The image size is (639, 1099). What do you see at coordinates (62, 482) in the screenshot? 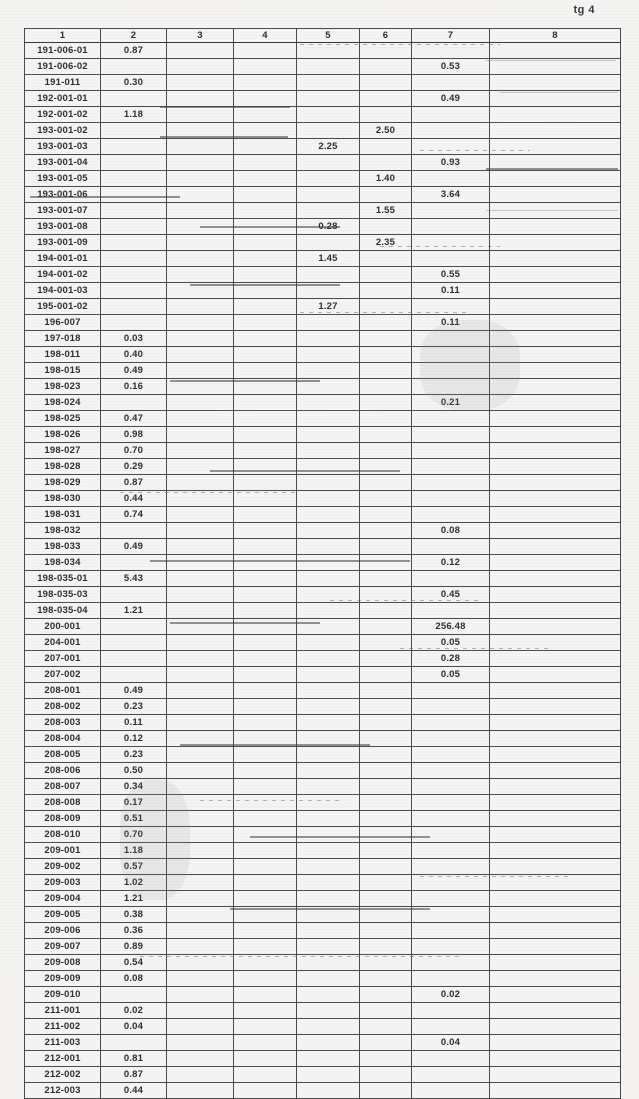
I see `row-code-cell: 198-029` at bounding box center [62, 482].